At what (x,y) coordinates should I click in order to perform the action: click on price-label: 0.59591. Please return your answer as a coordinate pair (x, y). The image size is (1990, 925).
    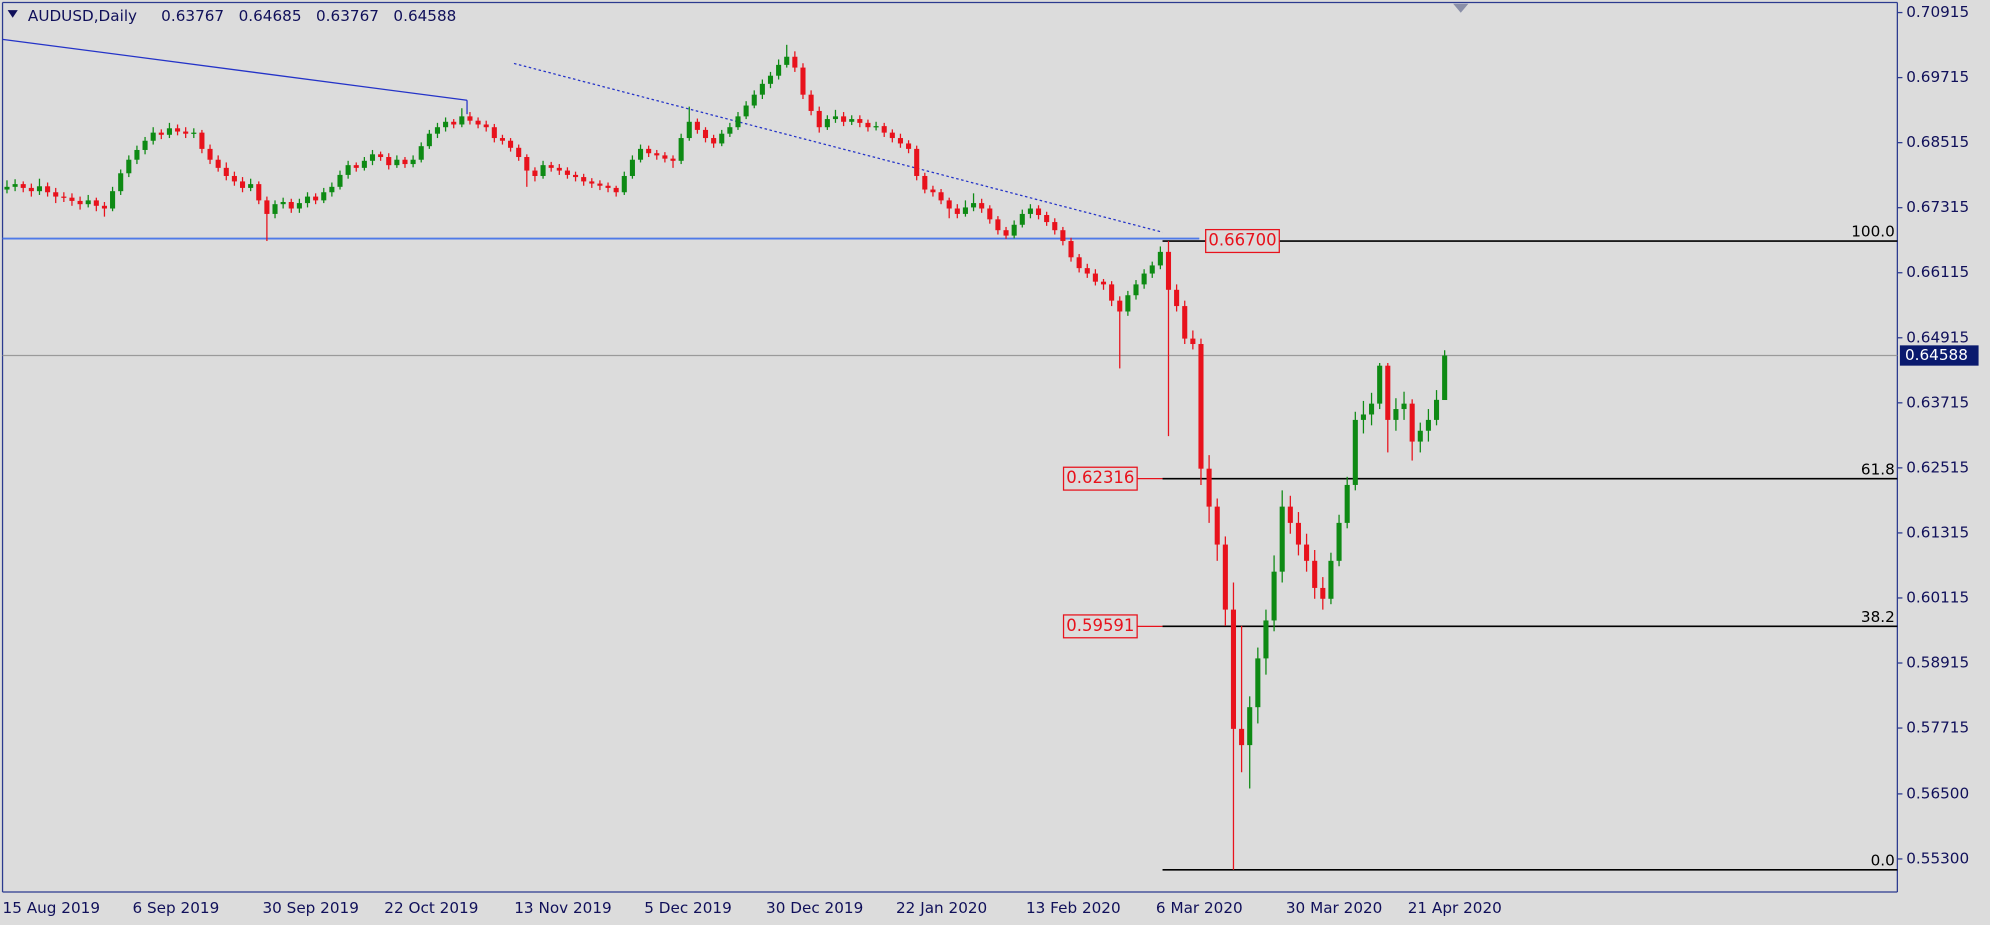
    Looking at the image, I should click on (1100, 625).